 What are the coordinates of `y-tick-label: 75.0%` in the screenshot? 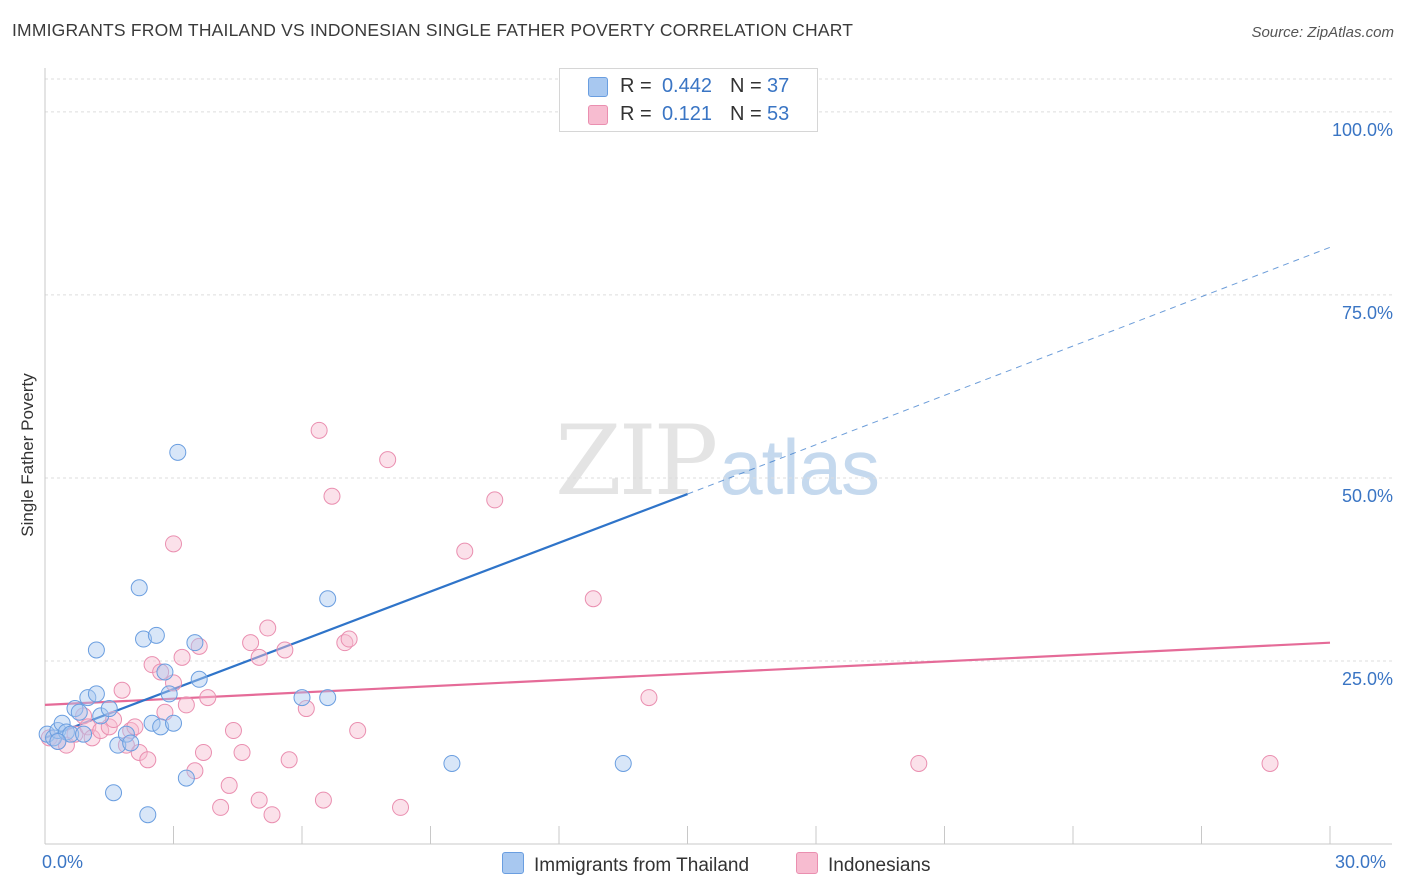 It's located at (1367, 312).